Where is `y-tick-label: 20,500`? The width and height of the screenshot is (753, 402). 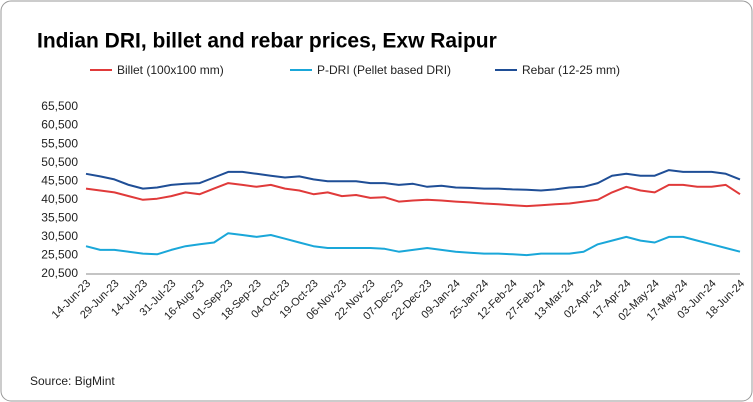
y-tick-label: 20,500 is located at coordinates (59, 273).